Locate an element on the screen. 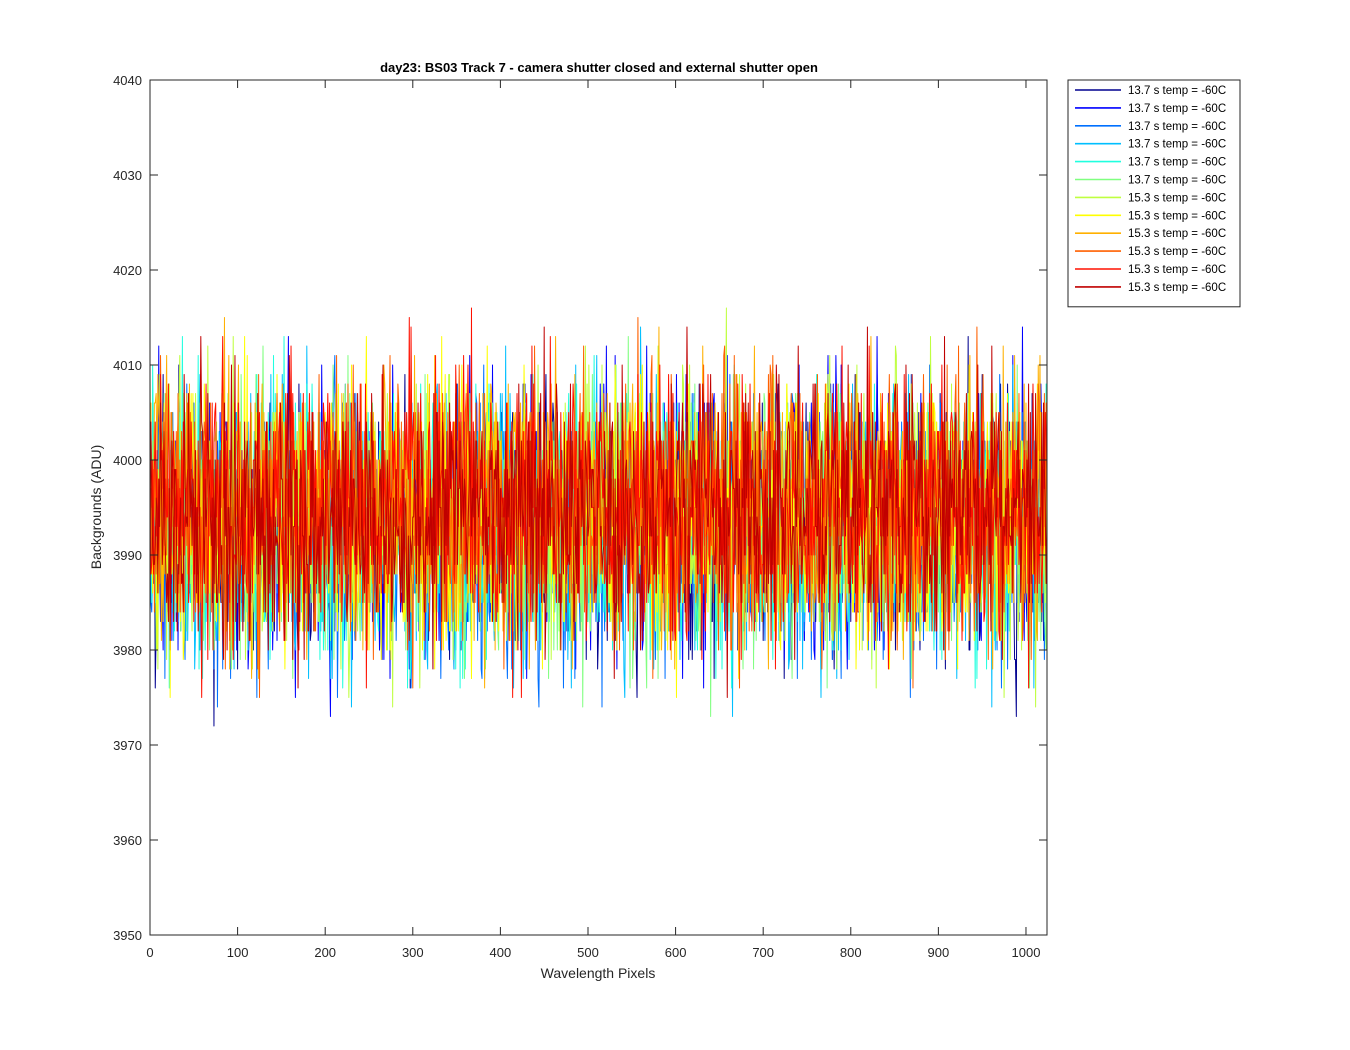 Image resolution: width=1350 pixels, height=1050 pixels. y-tick-label: 4010 is located at coordinates (127, 365).